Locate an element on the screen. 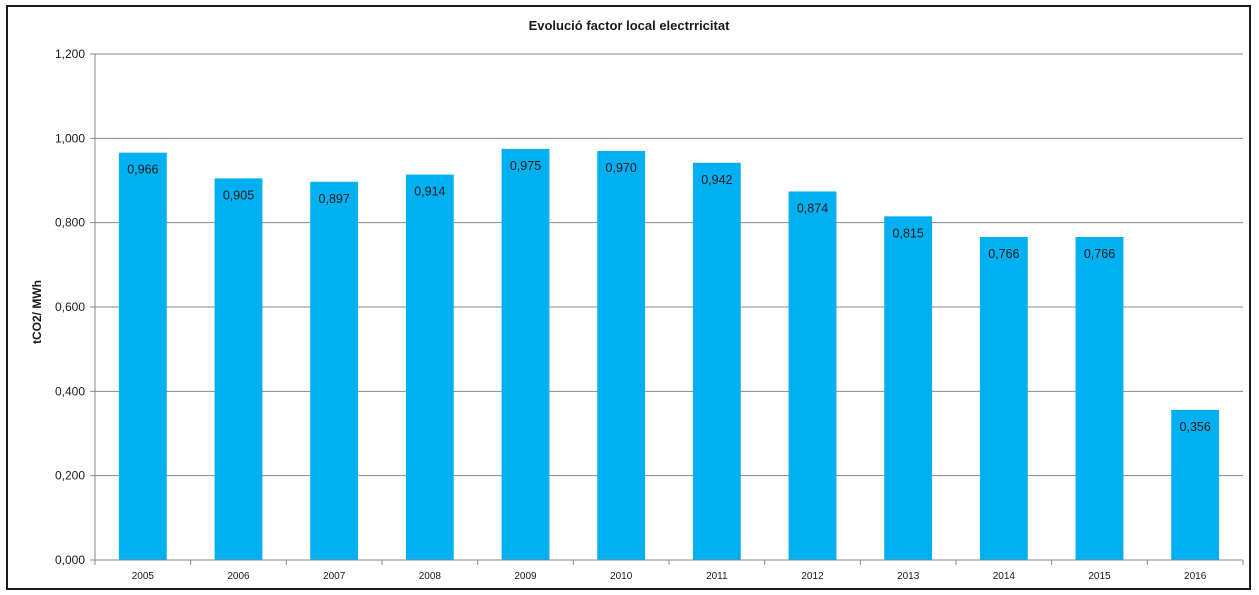 The height and width of the screenshot is (595, 1259). data-label: 0,356 is located at coordinates (1195, 427).